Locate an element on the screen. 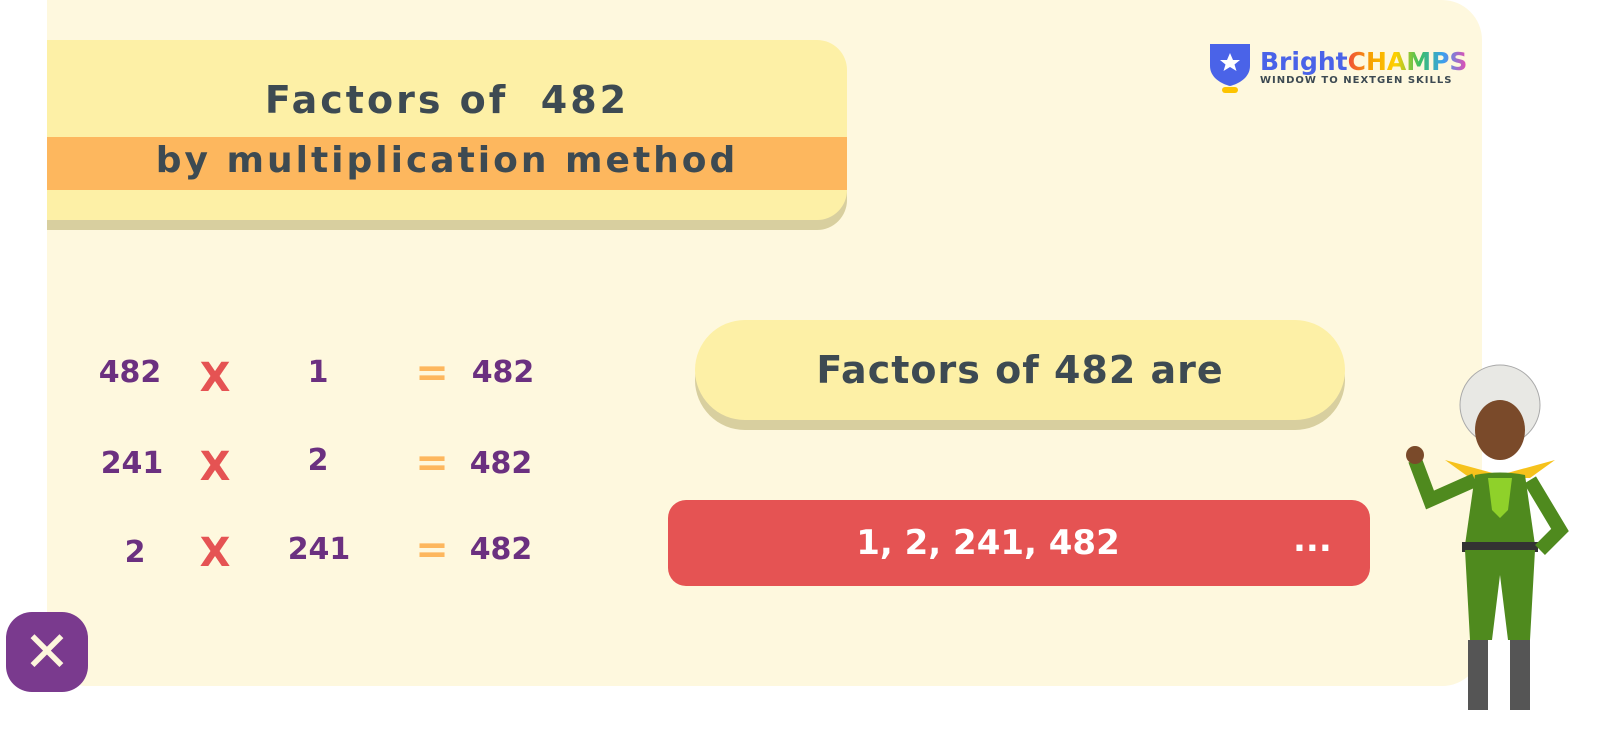  title-strip is located at coordinates (447, 163).